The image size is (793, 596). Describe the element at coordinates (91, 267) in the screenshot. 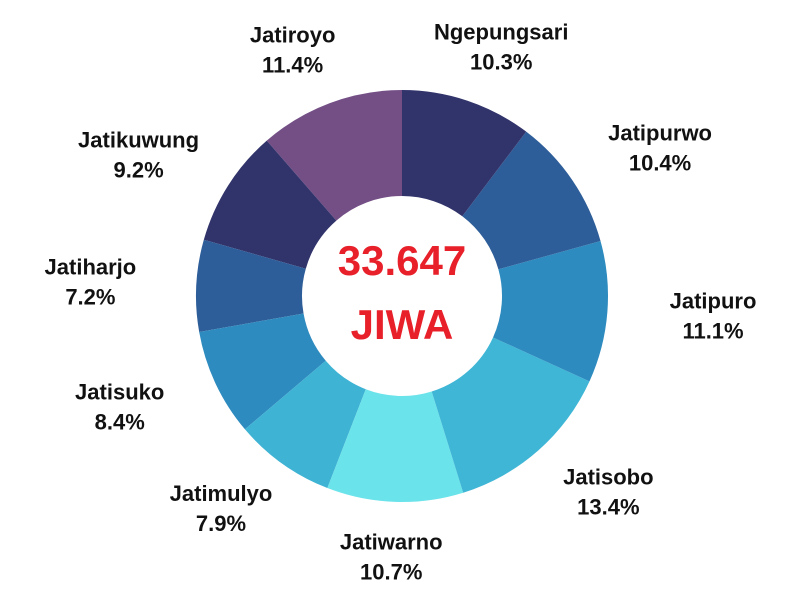

I see `slice-label: Jatiharjo` at that location.